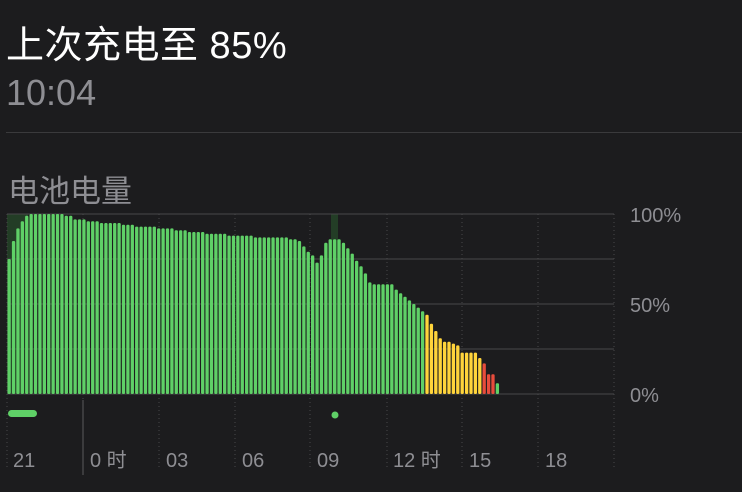  What do you see at coordinates (290, 460) in the screenshot?
I see `x-axis-labels: 21 0 时 03 06 09 12 时 15 18` at bounding box center [290, 460].